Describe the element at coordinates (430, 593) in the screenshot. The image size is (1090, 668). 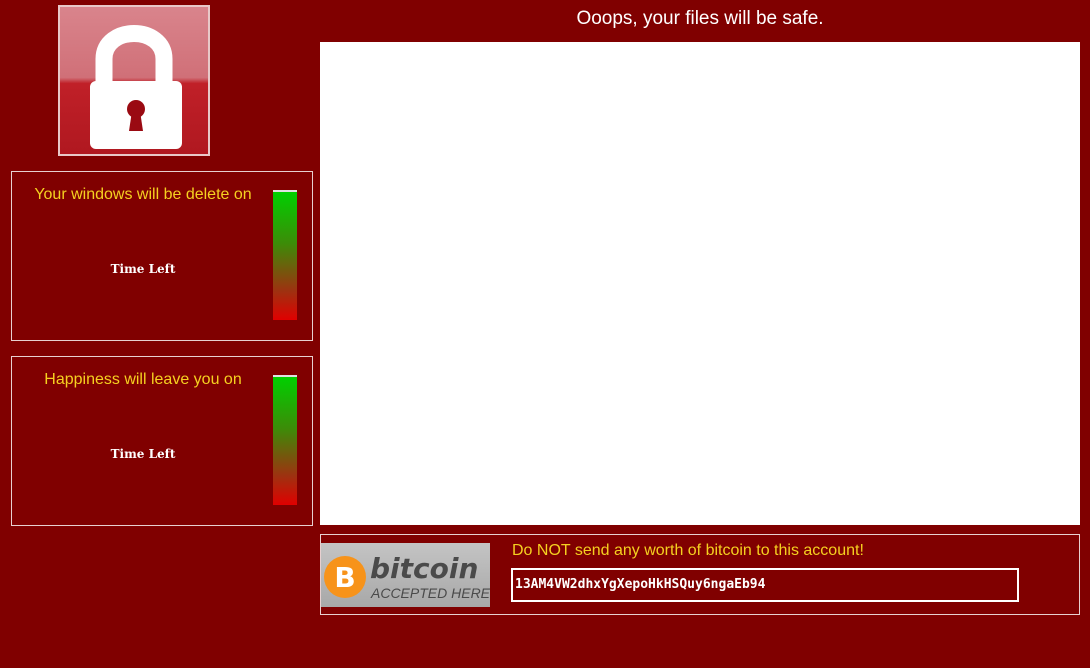
I see `accepted-here-text: ACCEPTED HERE` at that location.